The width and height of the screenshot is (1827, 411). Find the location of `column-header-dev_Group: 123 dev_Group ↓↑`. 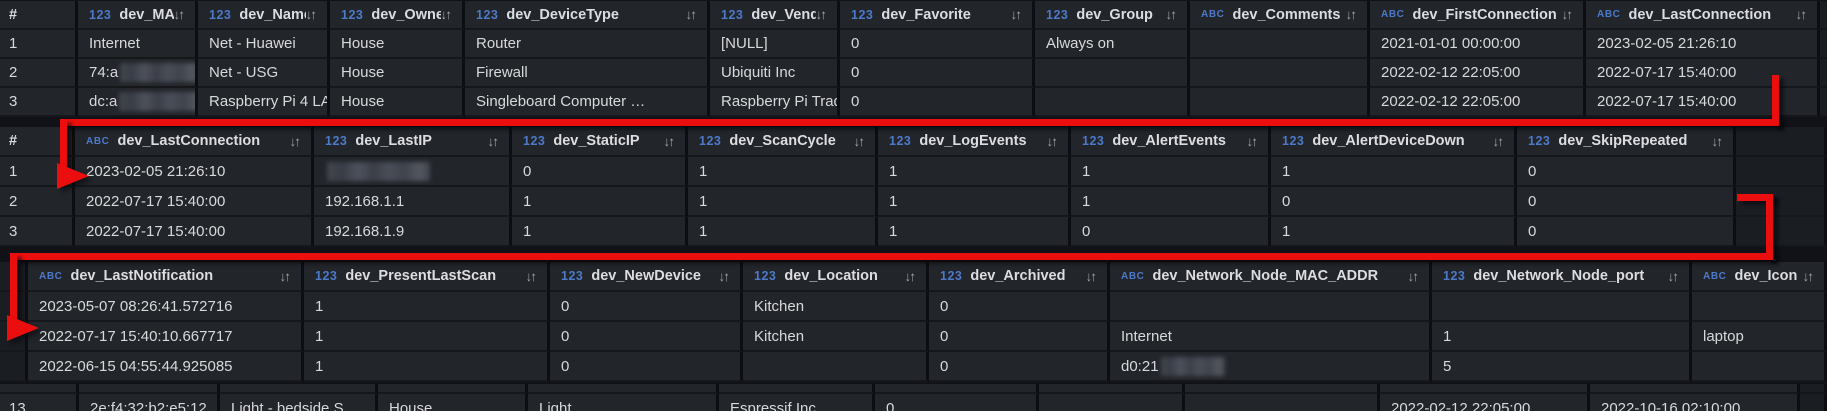

column-header-dev_Group: 123 dev_Group ↓↑ is located at coordinates (1112, 15).